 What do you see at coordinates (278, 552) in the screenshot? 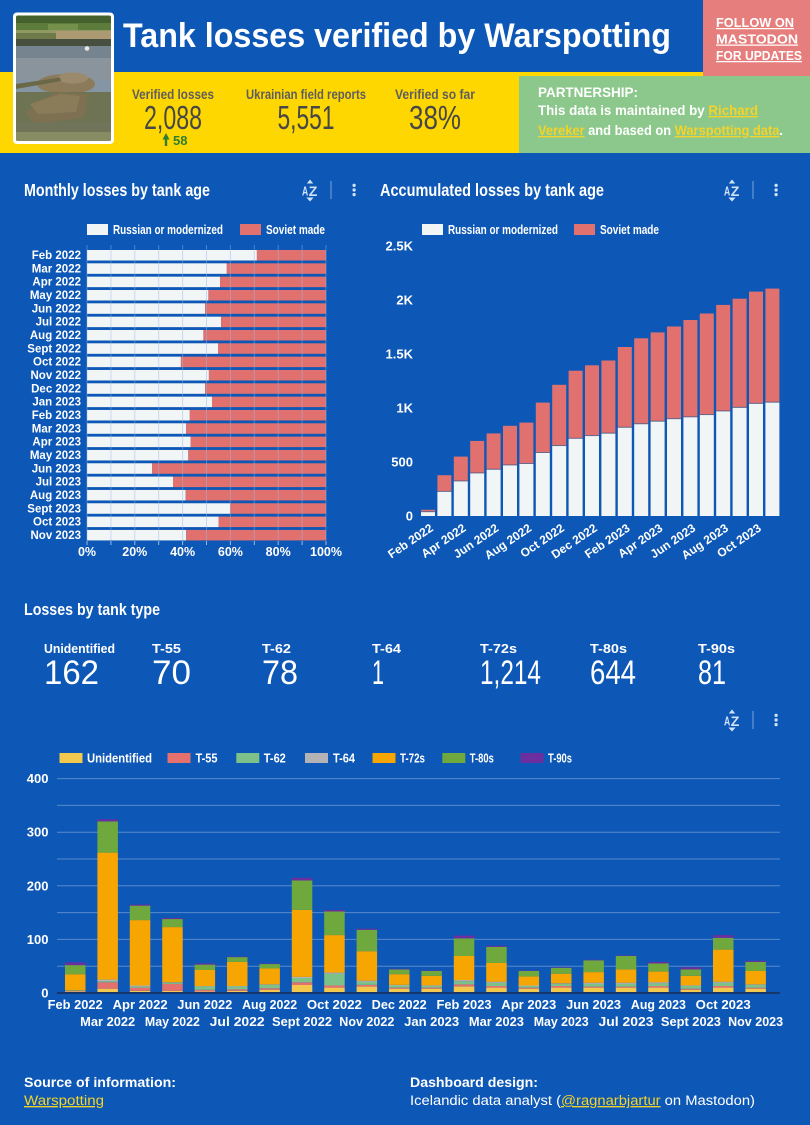
I see `svg-text: 80%` at bounding box center [278, 552].